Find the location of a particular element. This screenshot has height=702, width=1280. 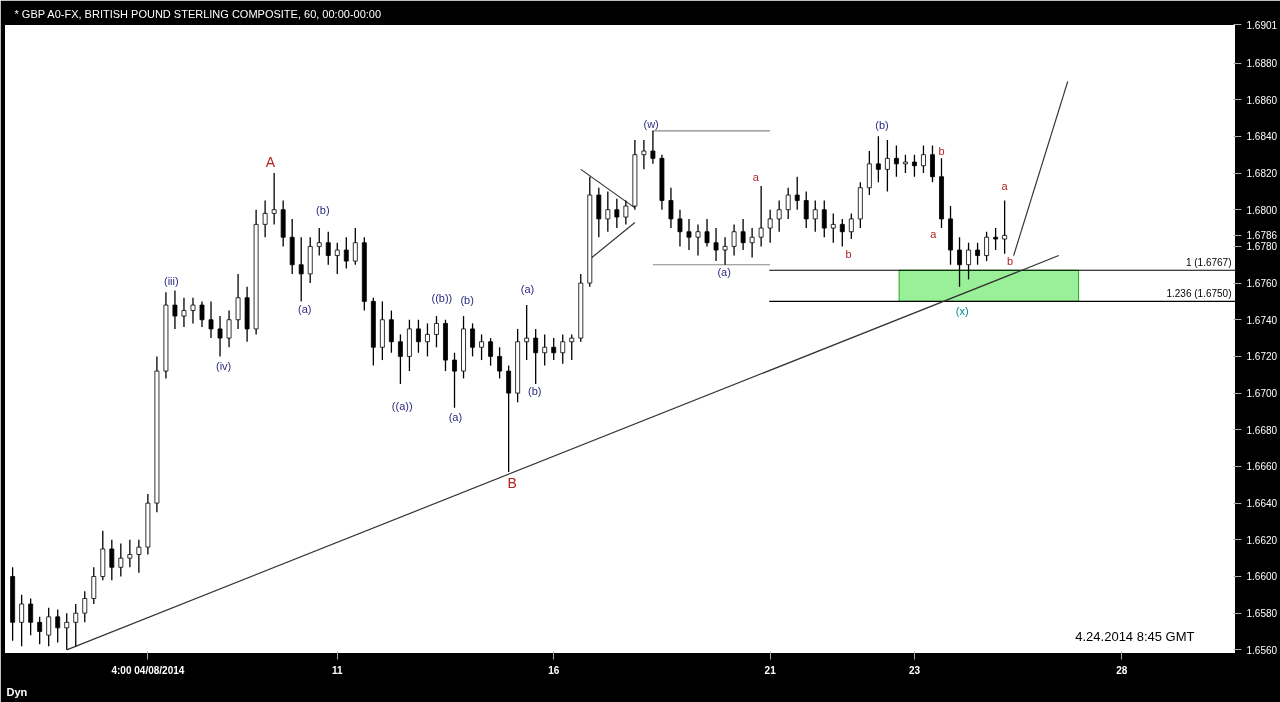

y-tick-label: 1.6860 is located at coordinates (1262, 100).